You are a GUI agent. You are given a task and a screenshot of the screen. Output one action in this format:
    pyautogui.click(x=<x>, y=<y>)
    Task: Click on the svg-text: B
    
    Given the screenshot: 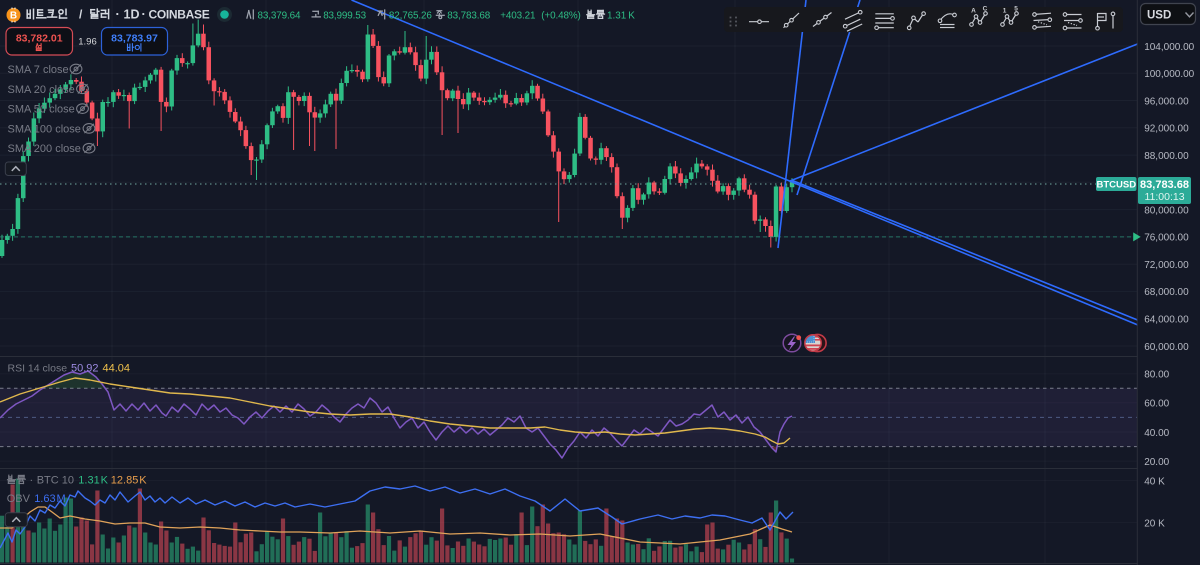 What is the action you would take?
    pyautogui.click(x=13, y=16)
    